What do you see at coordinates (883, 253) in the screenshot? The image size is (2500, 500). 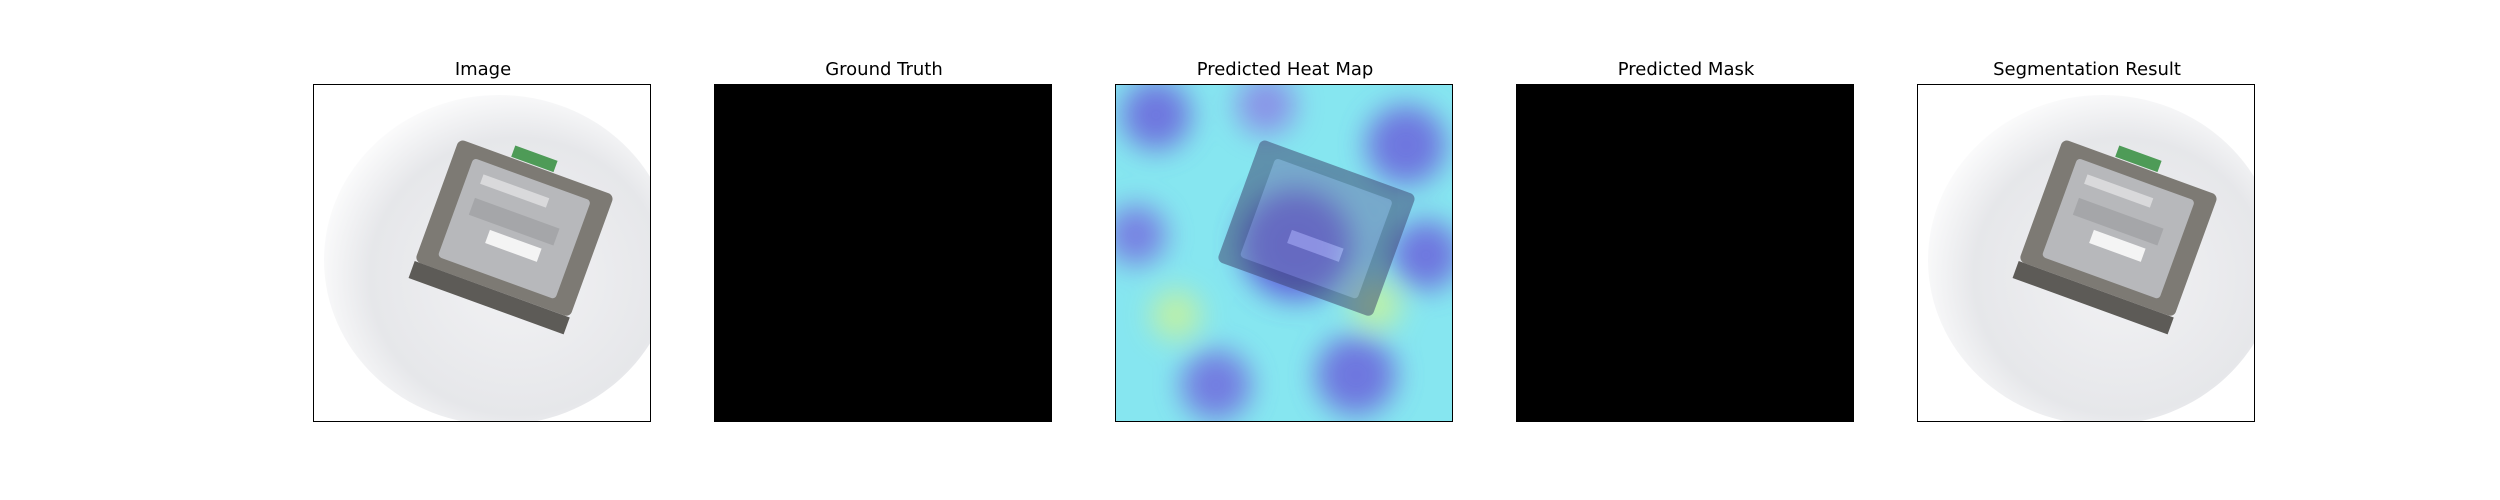 I see `ground-truth-mask` at bounding box center [883, 253].